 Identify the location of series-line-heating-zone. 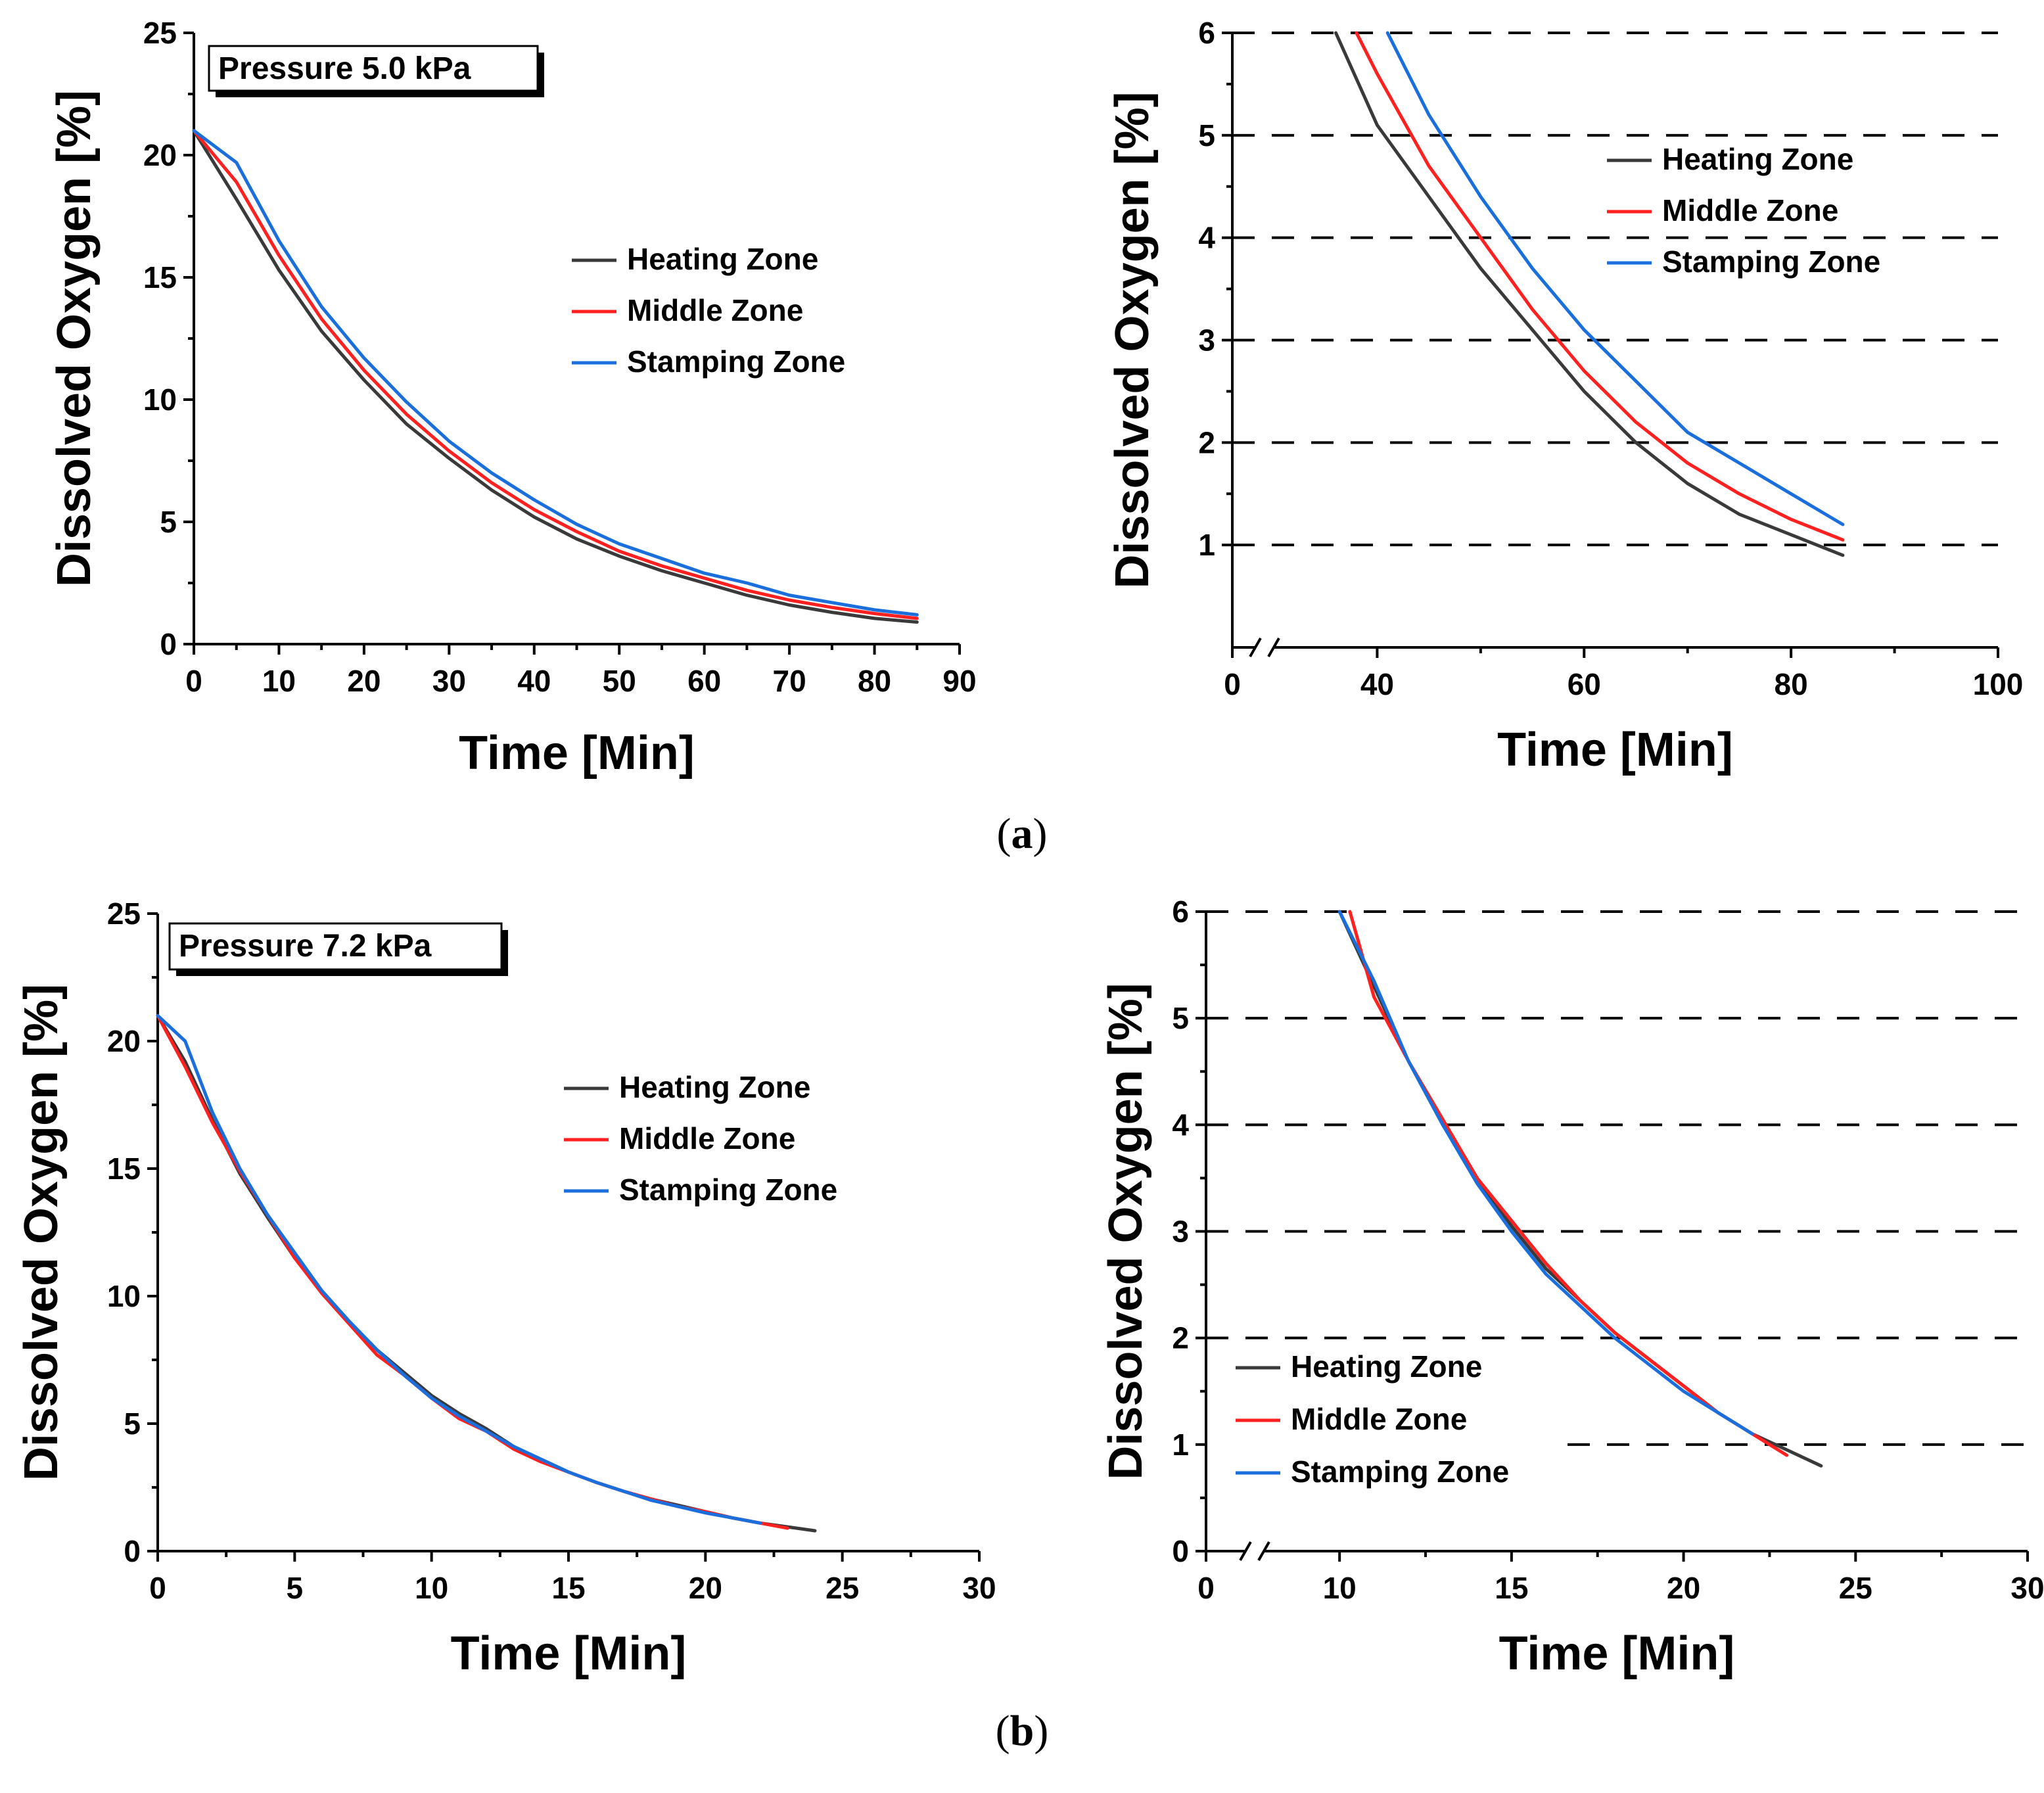
(555, 376).